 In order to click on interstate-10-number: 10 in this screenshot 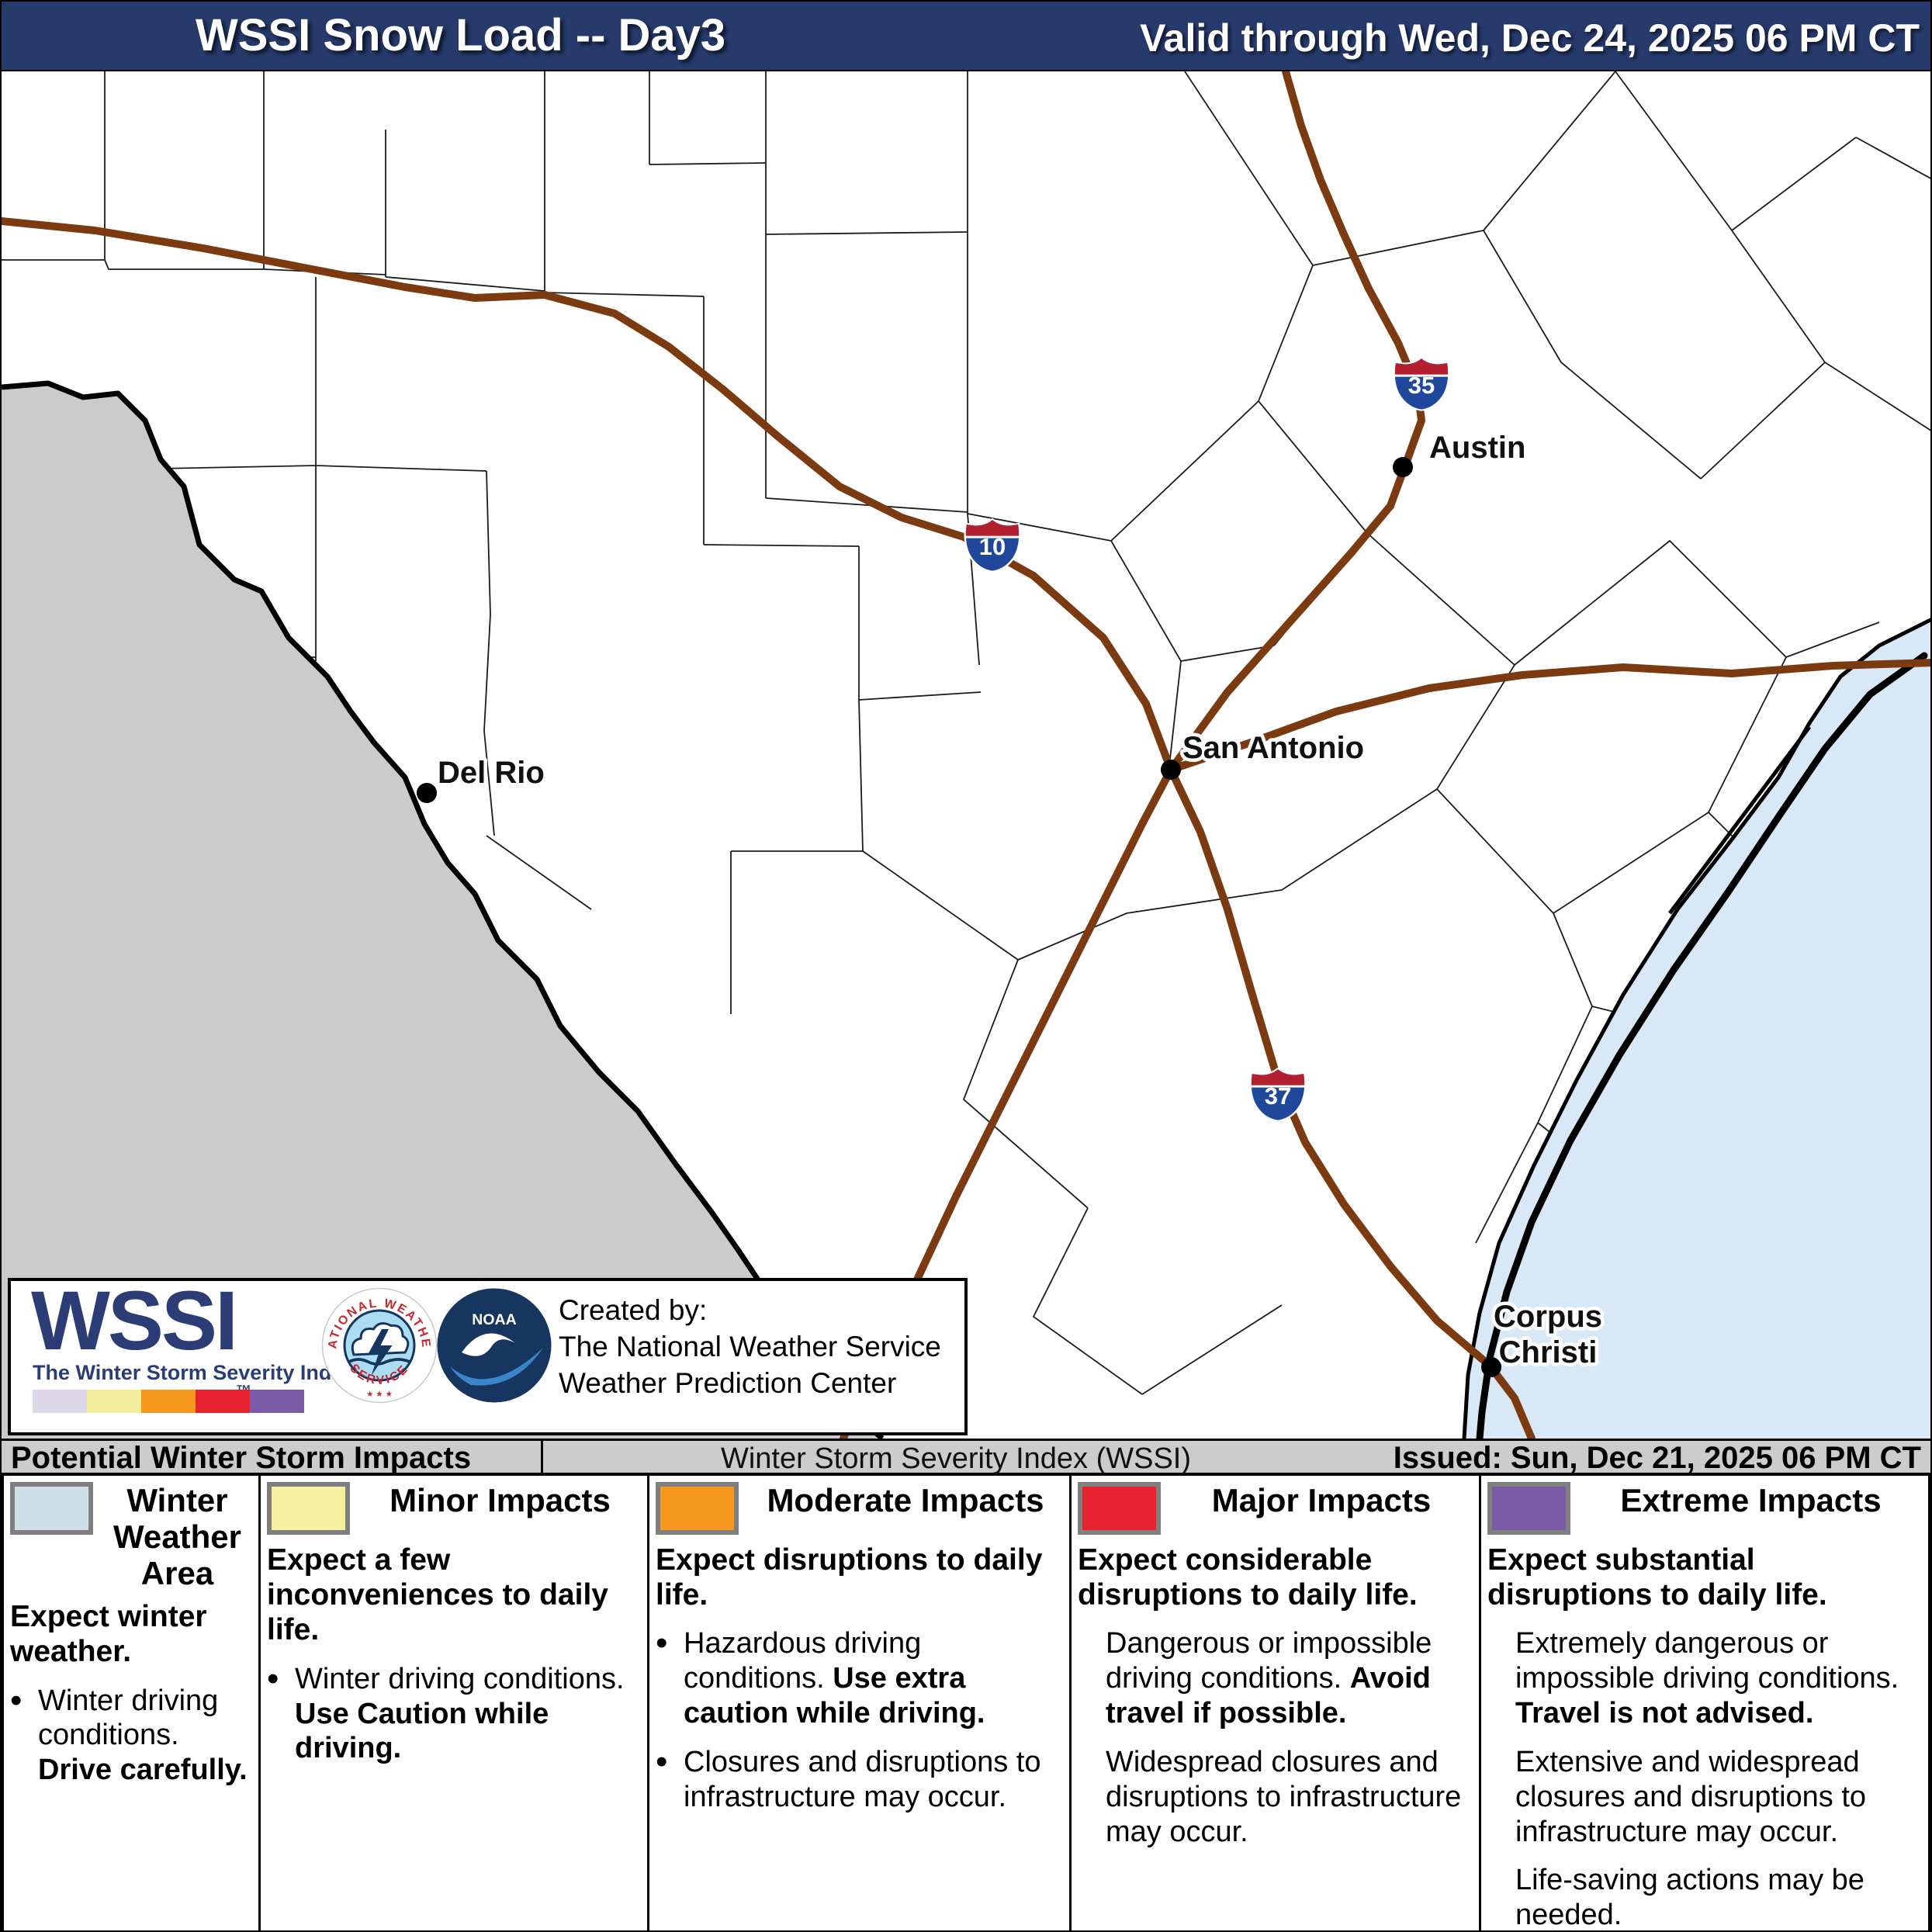, I will do `click(992, 546)`.